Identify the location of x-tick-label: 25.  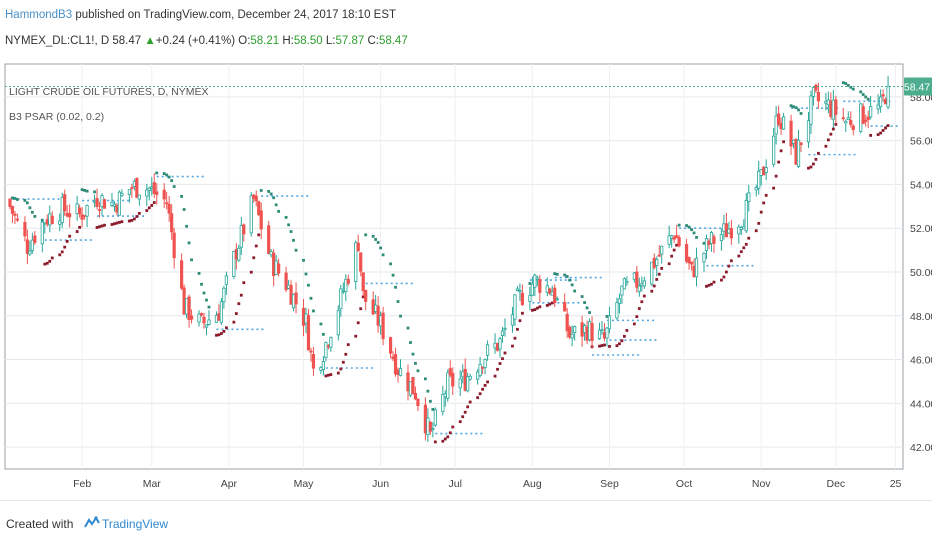
(896, 484).